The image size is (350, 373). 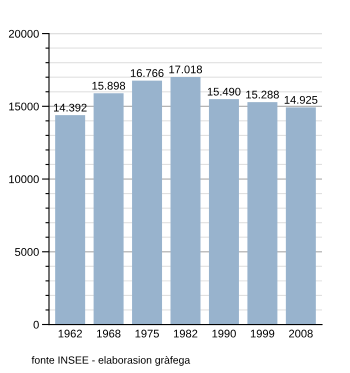 I want to click on x-tick-label: 1999, so click(x=262, y=334).